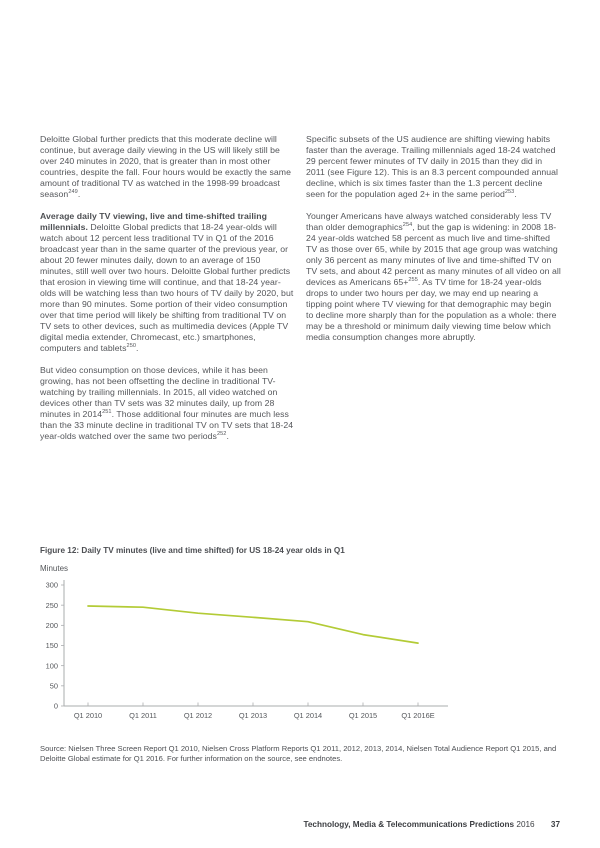  Describe the element at coordinates (417, 715) in the screenshot. I see `svg-text: Q1 2016E` at that location.